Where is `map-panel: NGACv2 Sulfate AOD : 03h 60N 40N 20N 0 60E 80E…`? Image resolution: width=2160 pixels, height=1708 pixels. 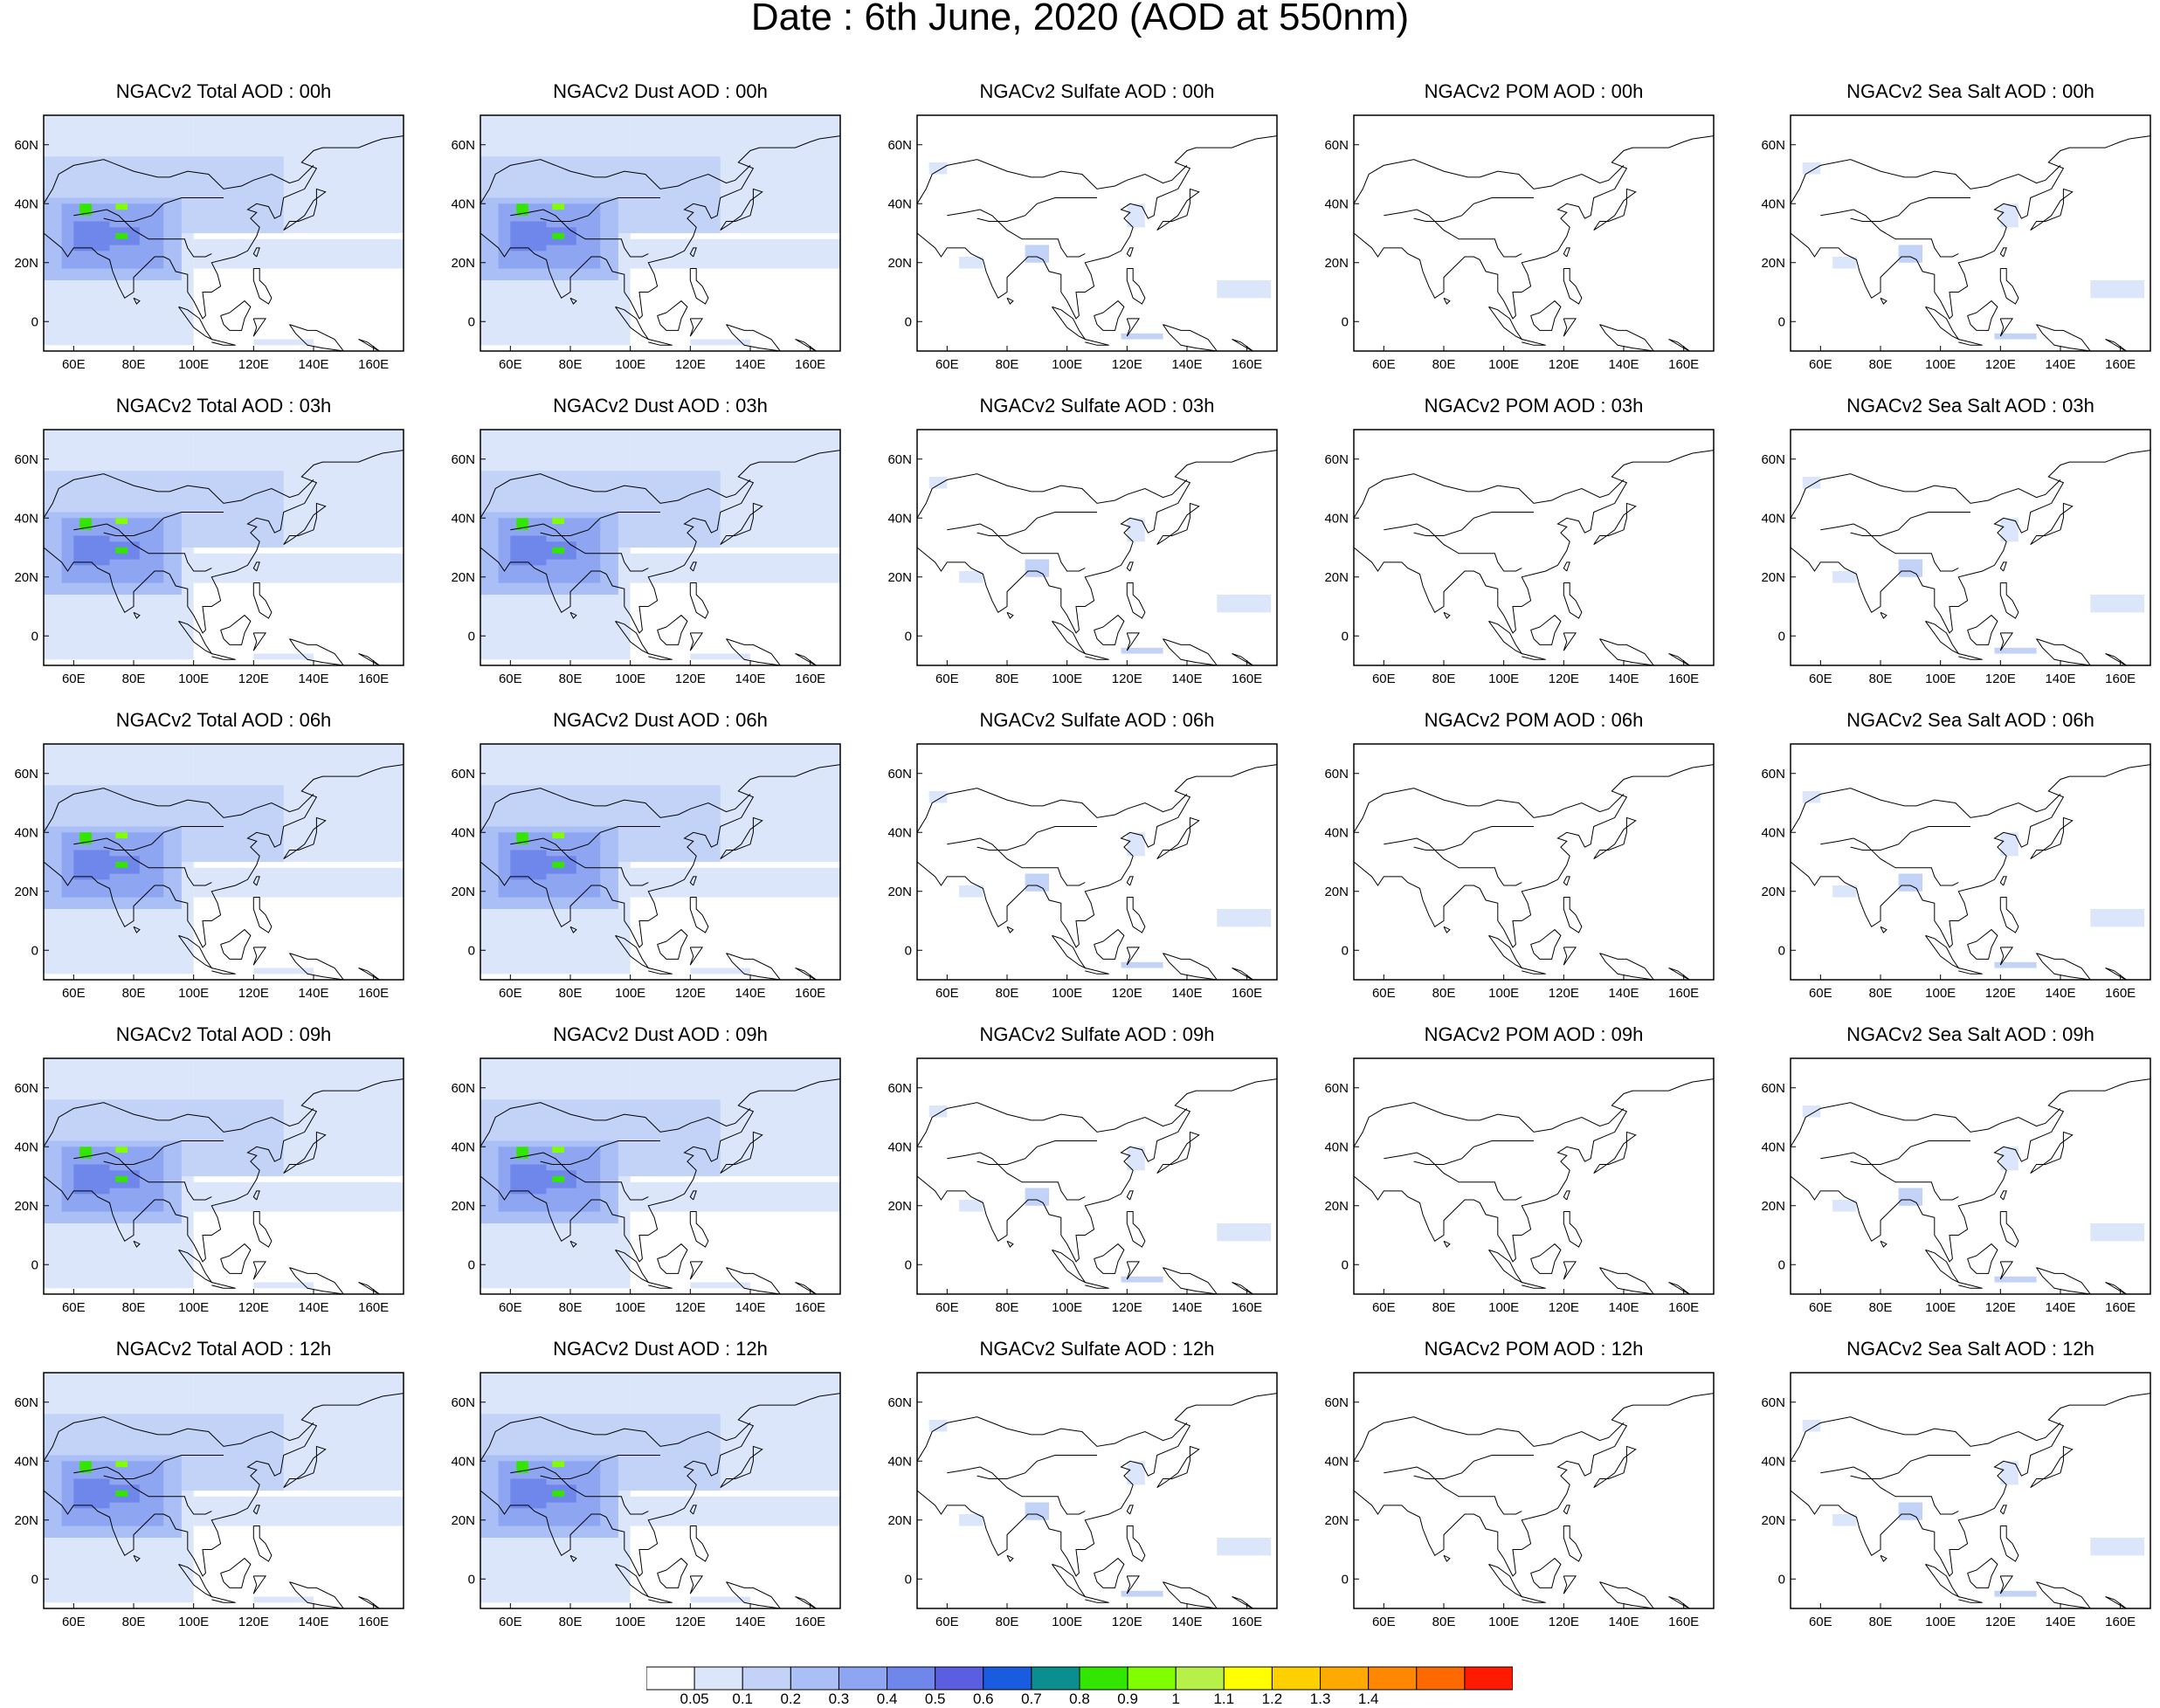
map-panel: NGACv2 Sulfate AOD : 03h 60N 40N 20N 0 60E 80E… is located at coordinates (1088, 543).